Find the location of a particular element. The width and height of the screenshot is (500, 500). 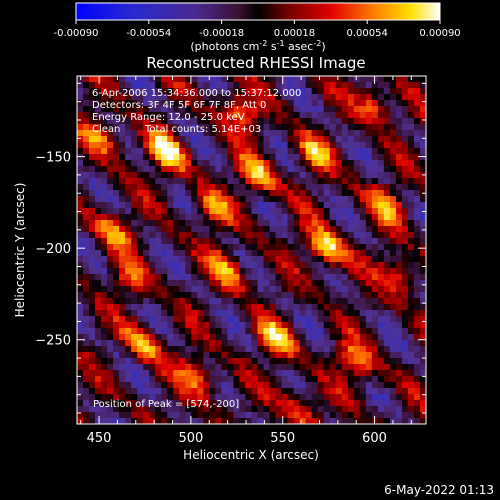

annotation-total-counts: Total counts: 5.14E+03 is located at coordinates (202, 129).